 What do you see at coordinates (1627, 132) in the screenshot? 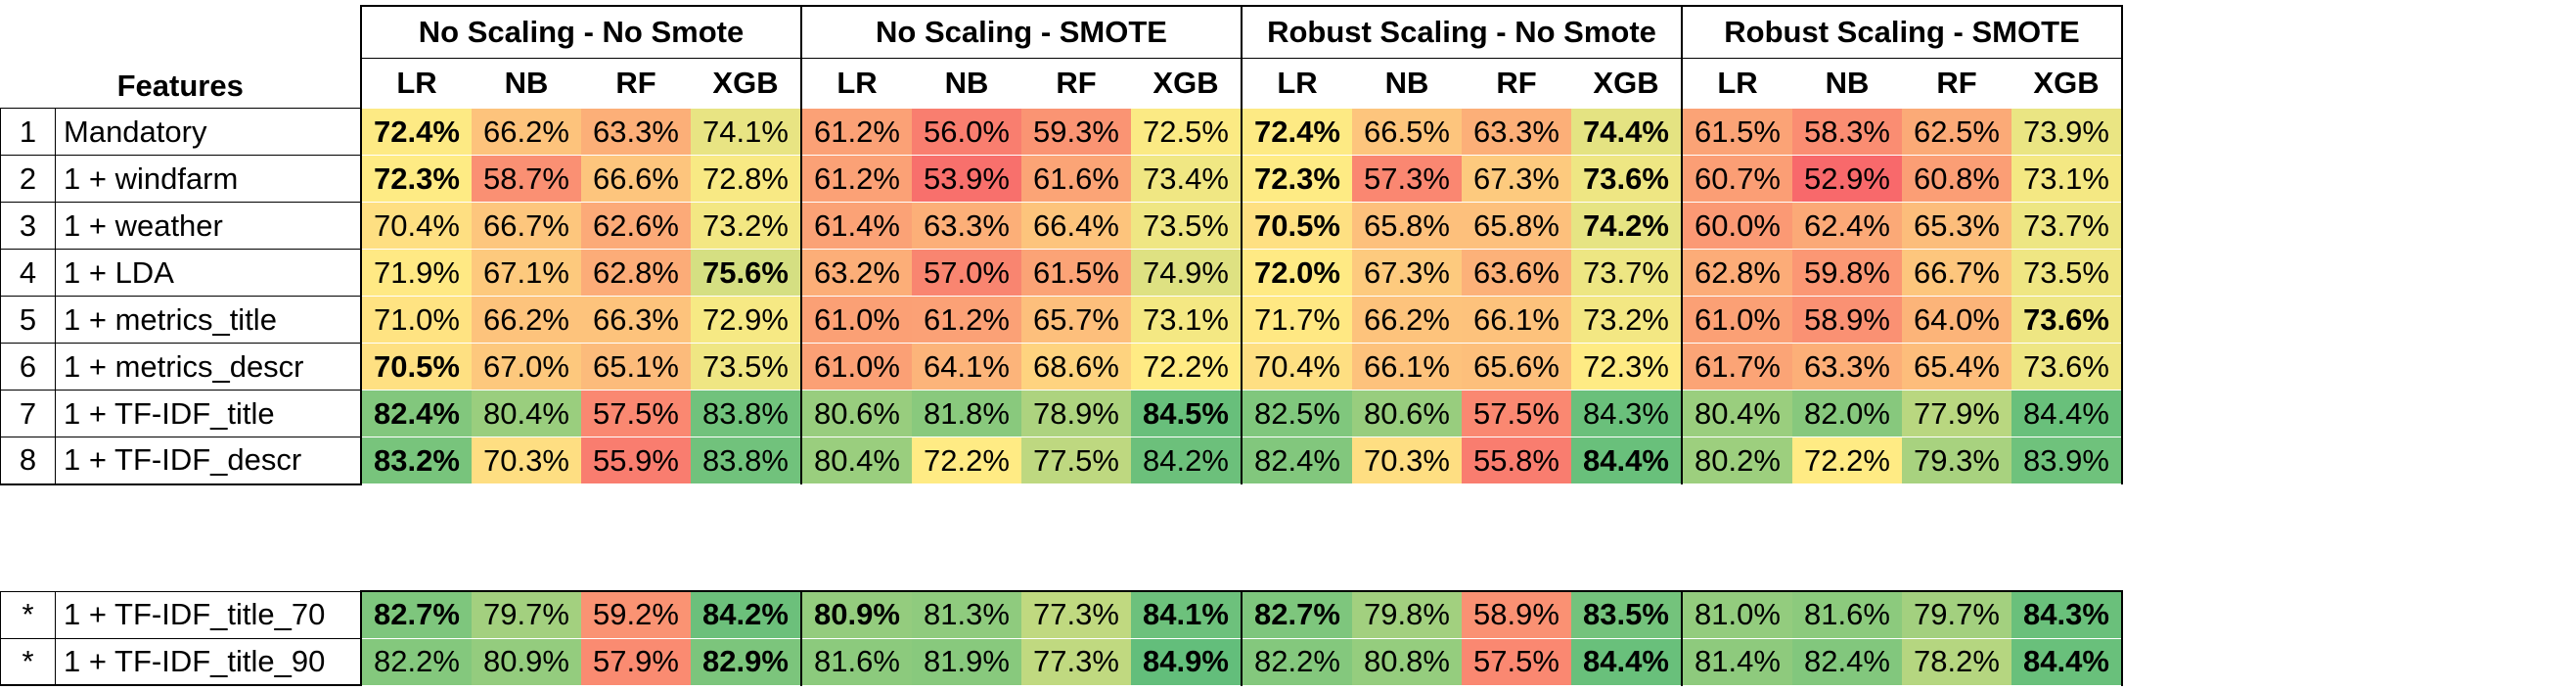
I see `score-cell: 74.4%` at bounding box center [1627, 132].